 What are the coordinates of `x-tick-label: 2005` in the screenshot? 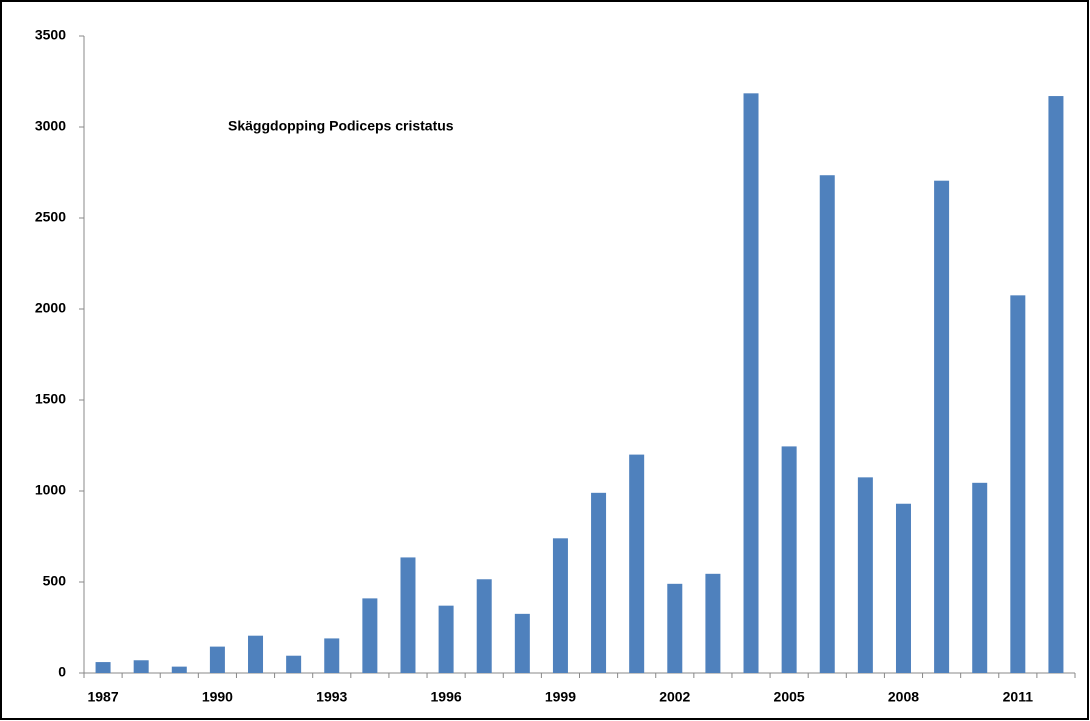 It's located at (789, 697).